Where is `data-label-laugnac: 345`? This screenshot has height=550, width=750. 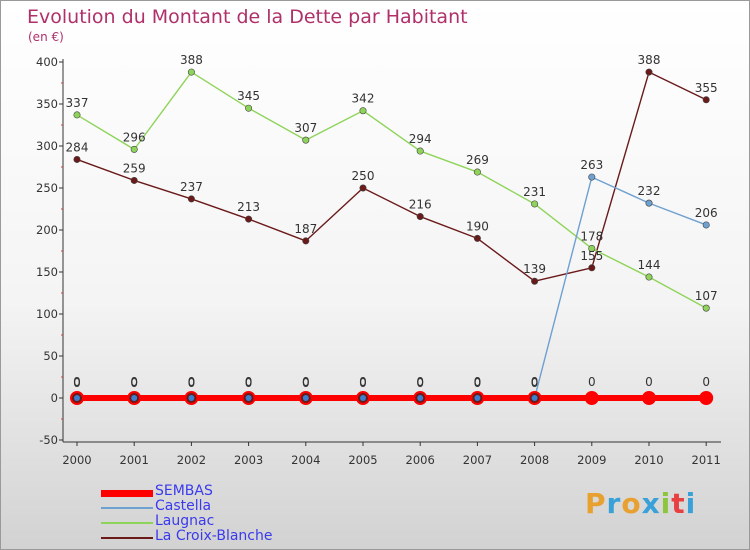 data-label-laugnac: 345 is located at coordinates (248, 96).